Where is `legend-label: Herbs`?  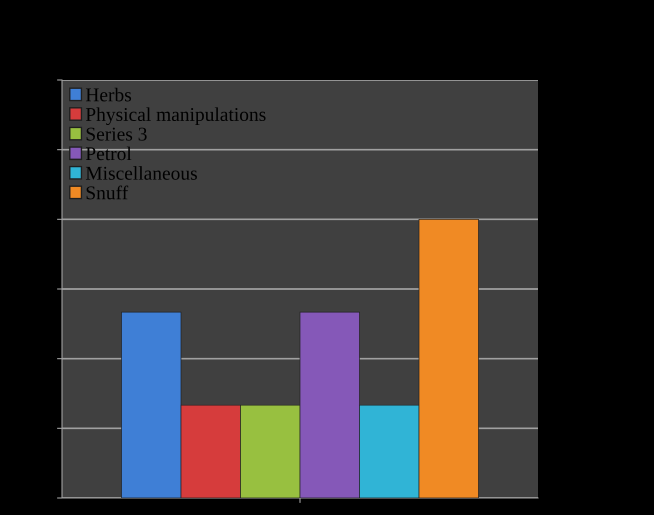
legend-label: Herbs is located at coordinates (109, 95).